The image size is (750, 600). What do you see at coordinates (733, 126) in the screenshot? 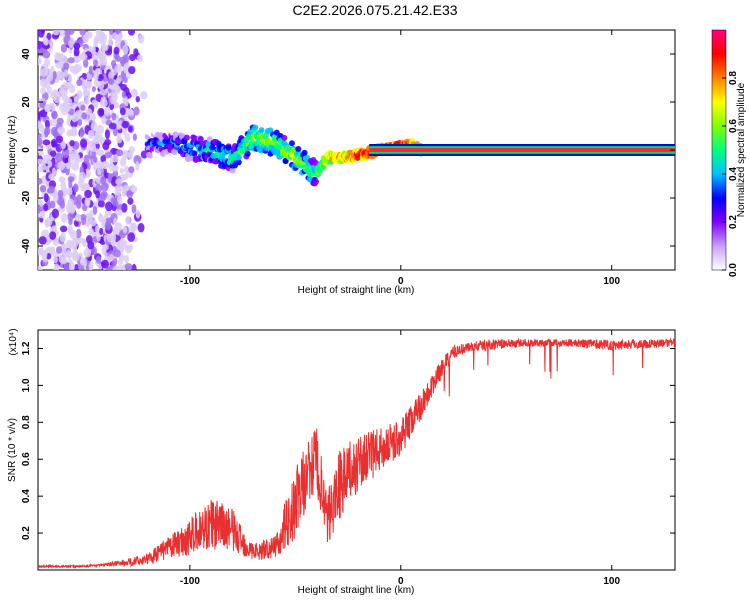
I see `colorbar-tick-label: 0.6` at bounding box center [733, 126].